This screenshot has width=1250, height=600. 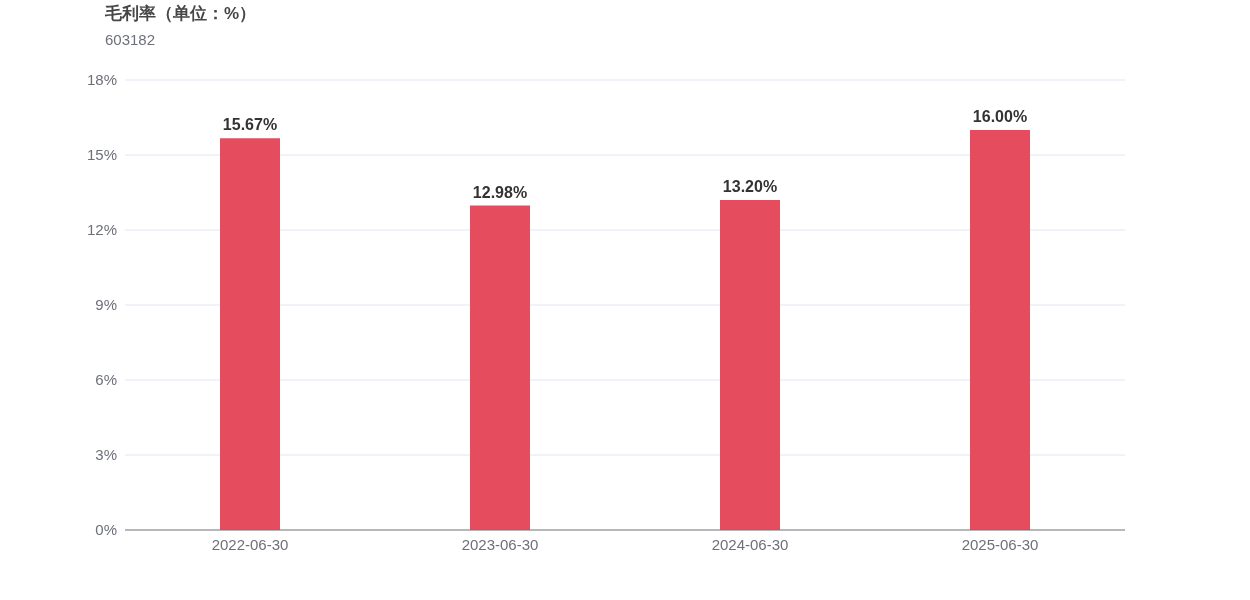 What do you see at coordinates (101, 154) in the screenshot?
I see `y-tick-label: 15%` at bounding box center [101, 154].